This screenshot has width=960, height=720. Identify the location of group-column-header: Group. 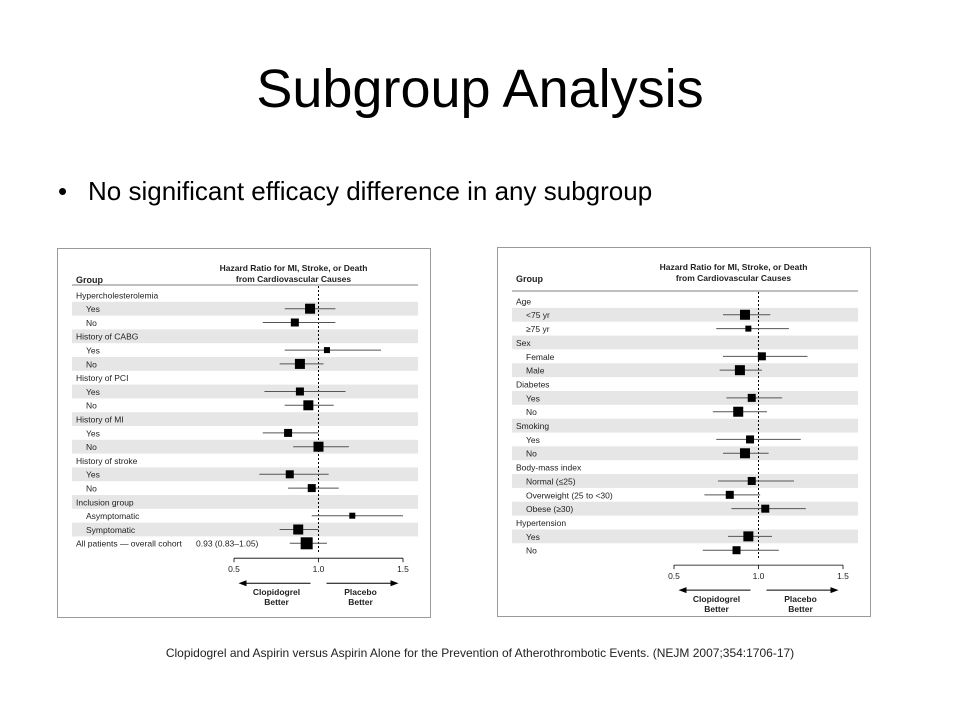
(89, 280).